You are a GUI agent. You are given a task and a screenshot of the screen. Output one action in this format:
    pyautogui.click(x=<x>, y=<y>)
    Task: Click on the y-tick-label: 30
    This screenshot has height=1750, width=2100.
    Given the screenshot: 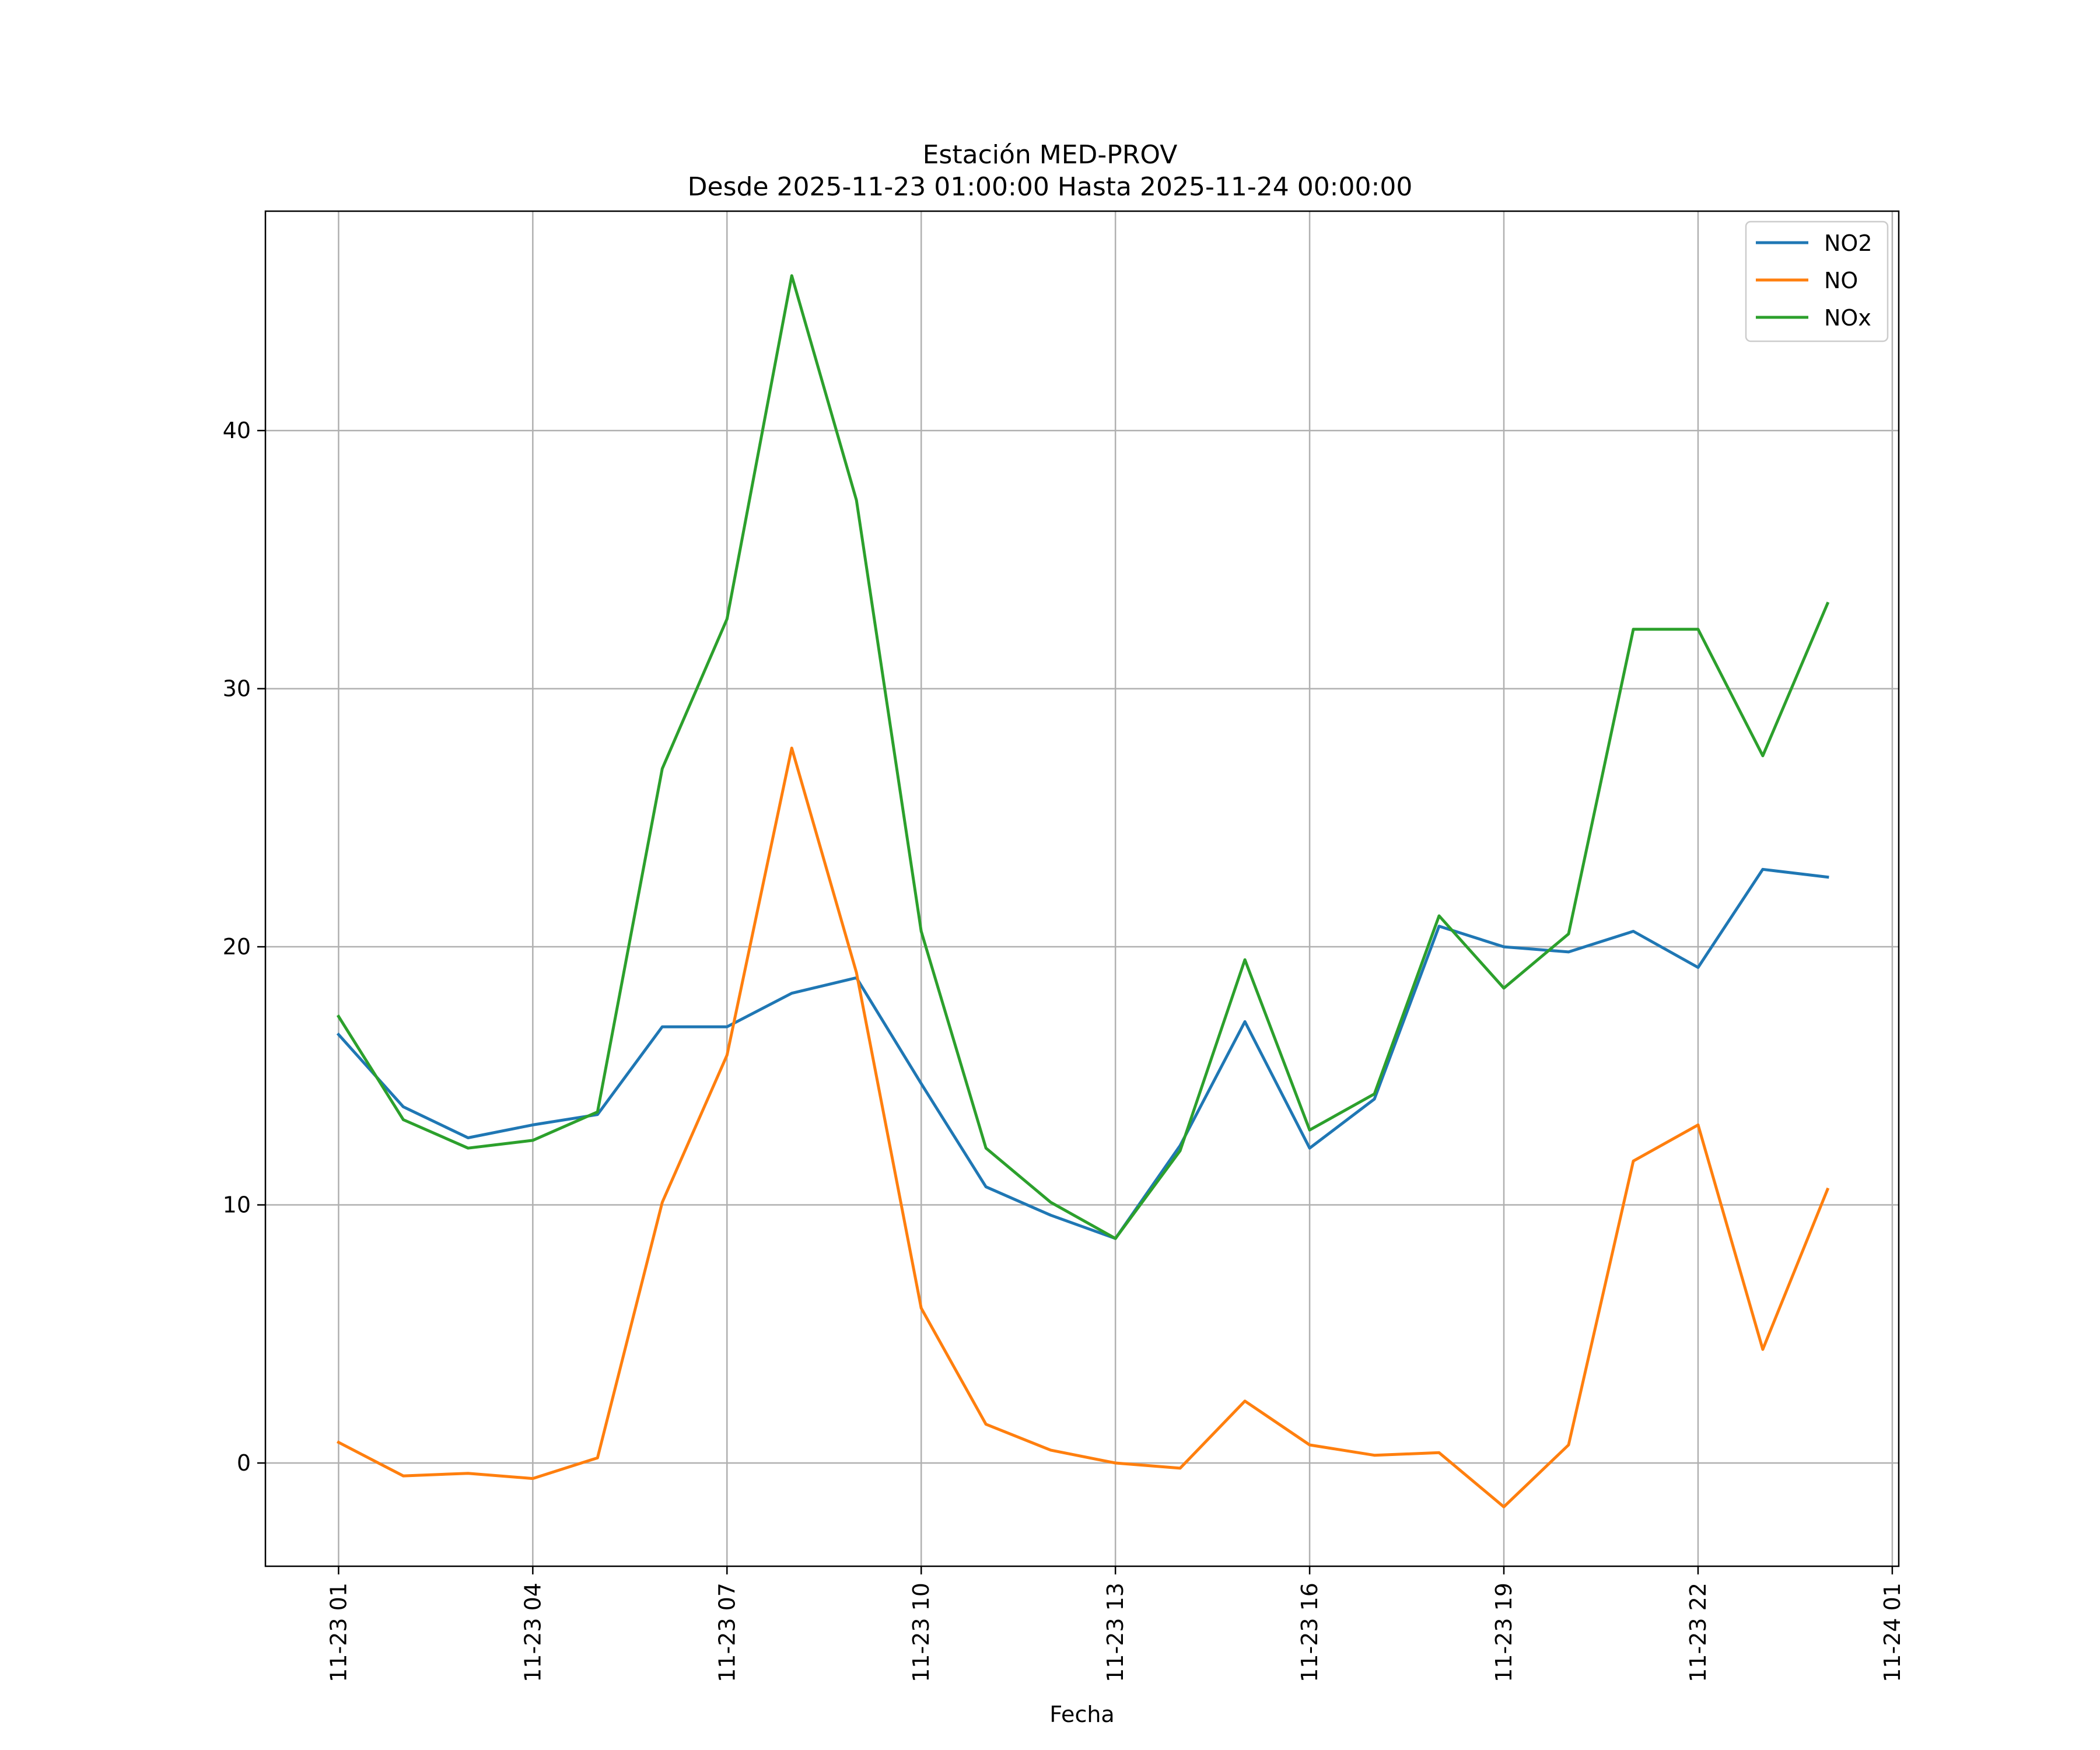 What is the action you would take?
    pyautogui.click(x=237, y=689)
    